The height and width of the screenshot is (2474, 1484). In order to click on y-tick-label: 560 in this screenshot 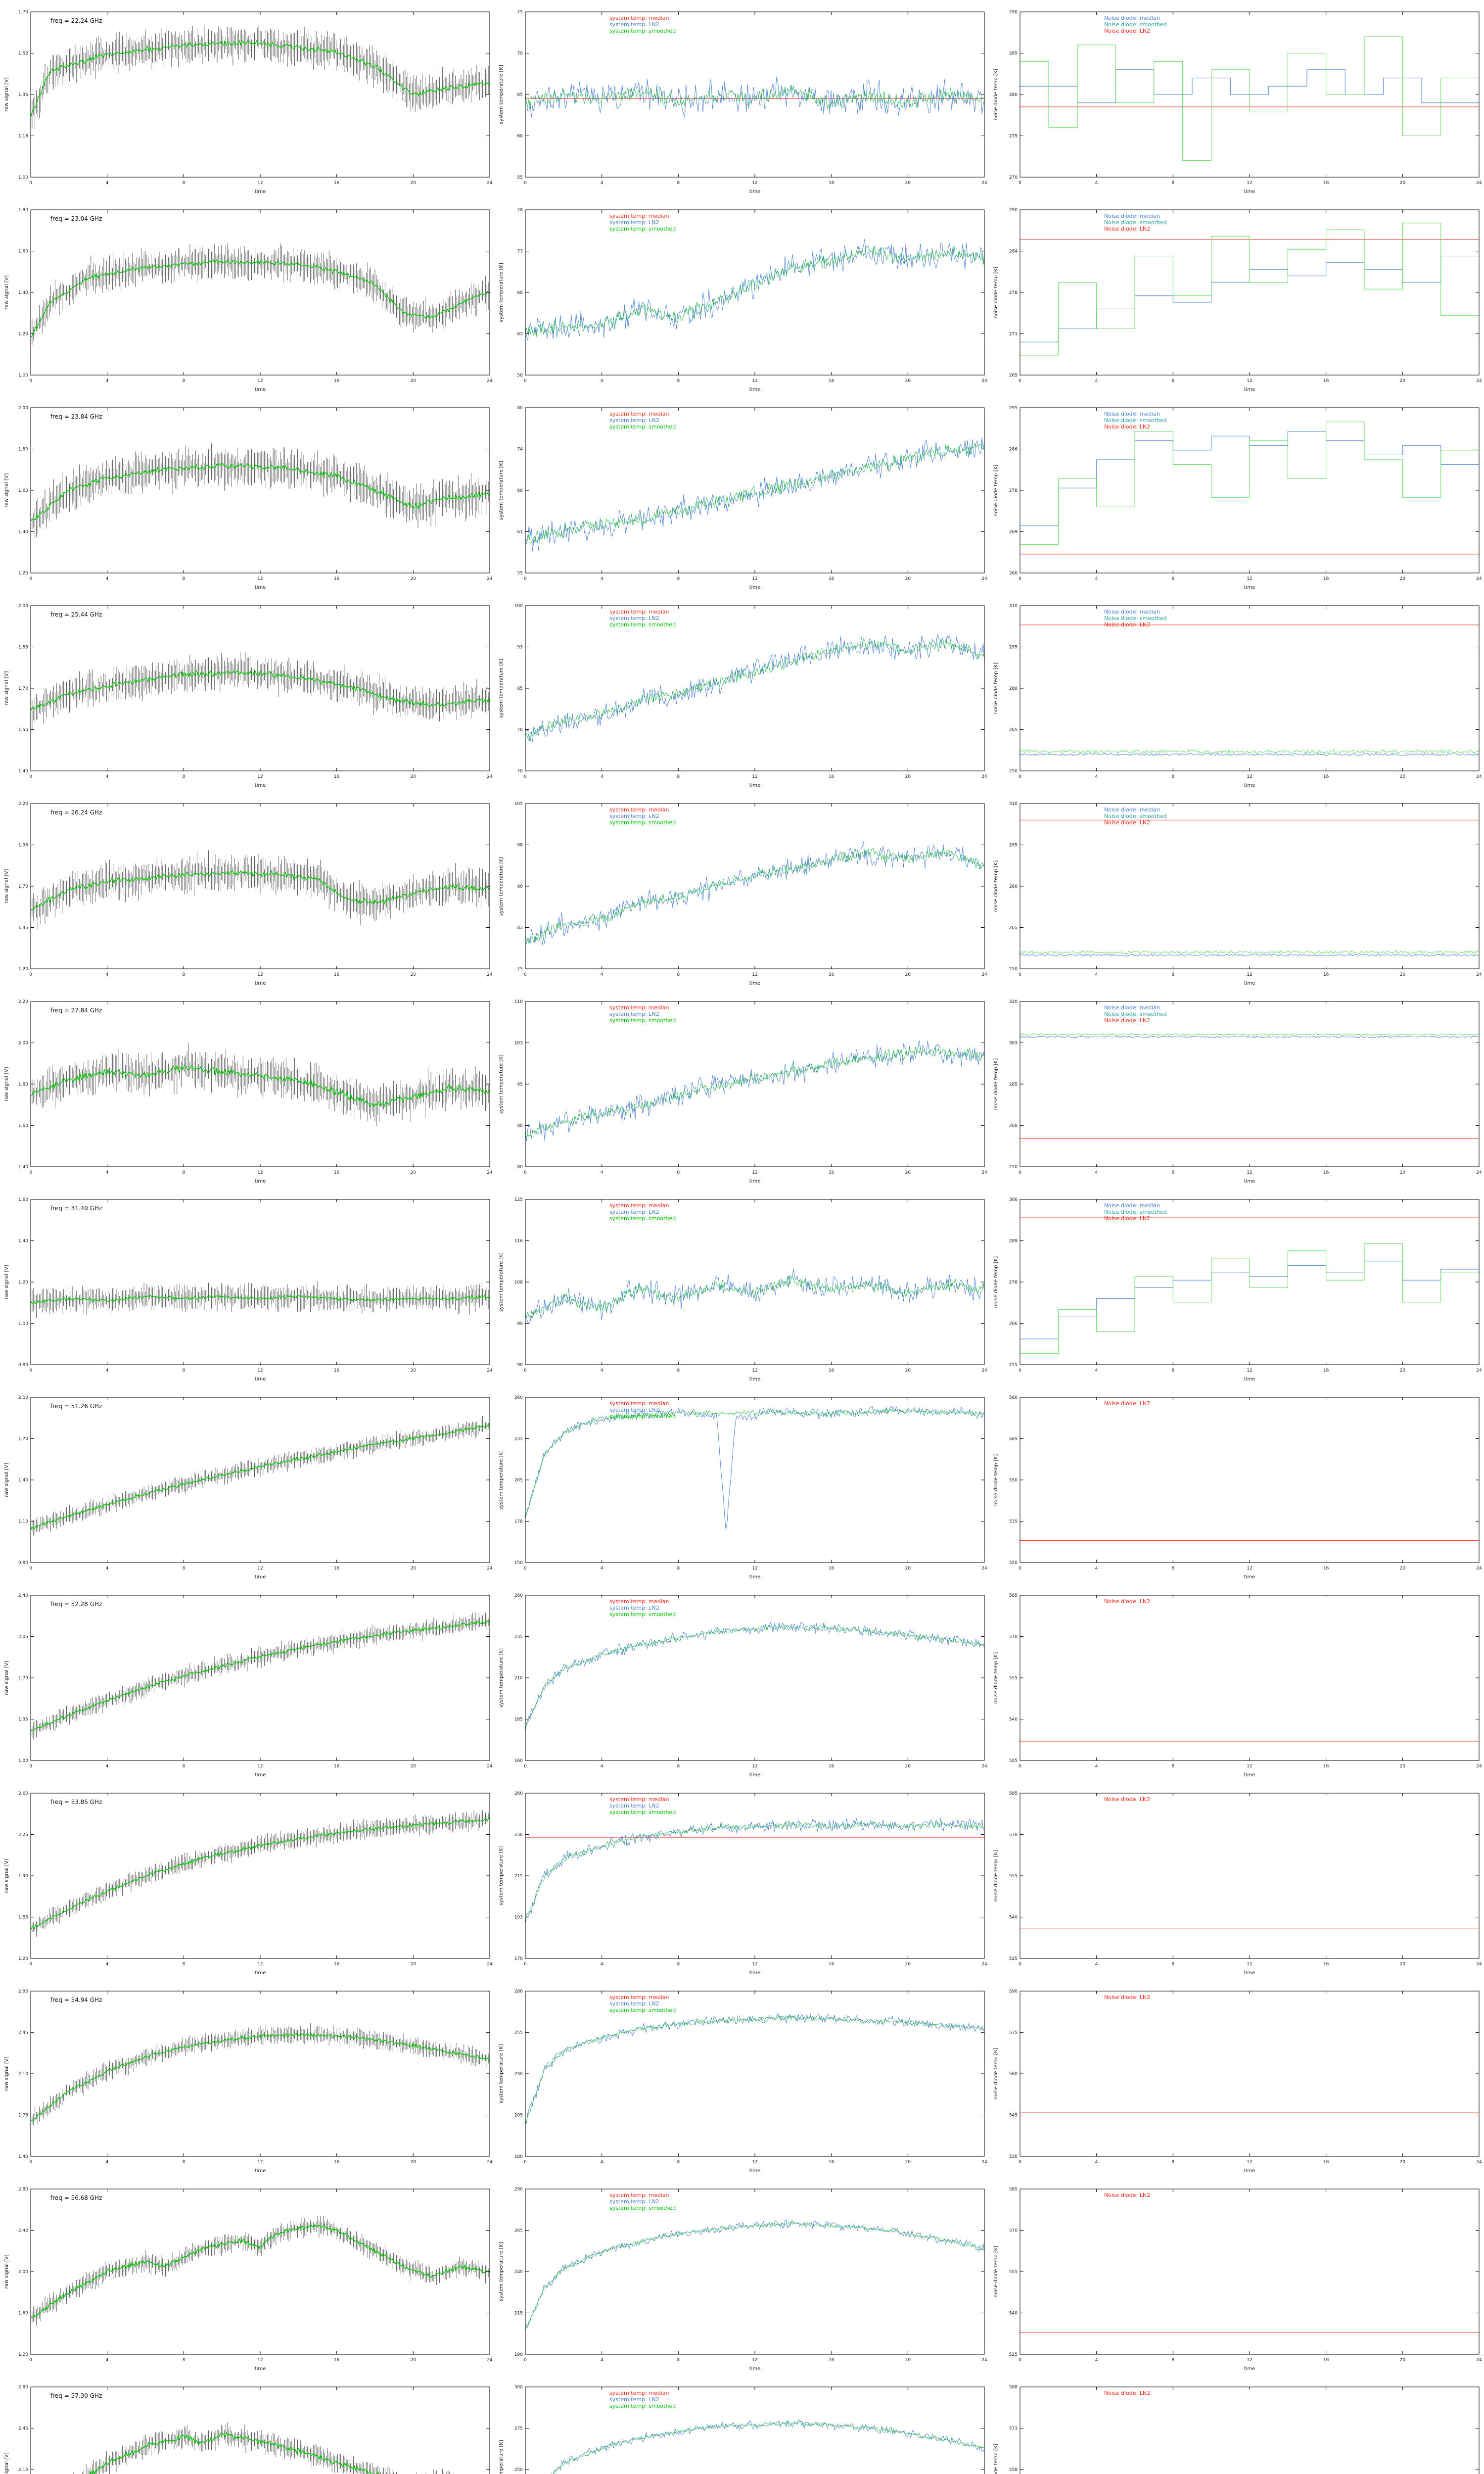, I will do `click(1013, 2075)`.